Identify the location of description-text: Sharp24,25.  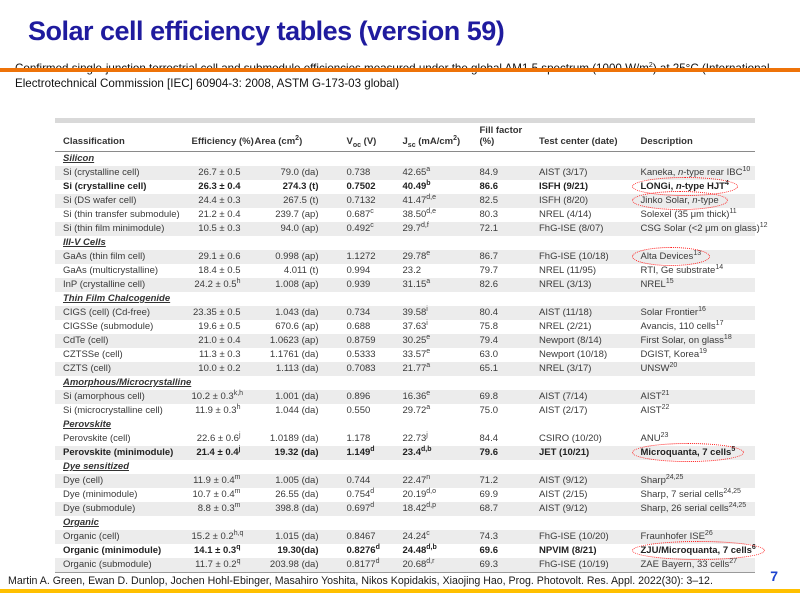
(662, 479).